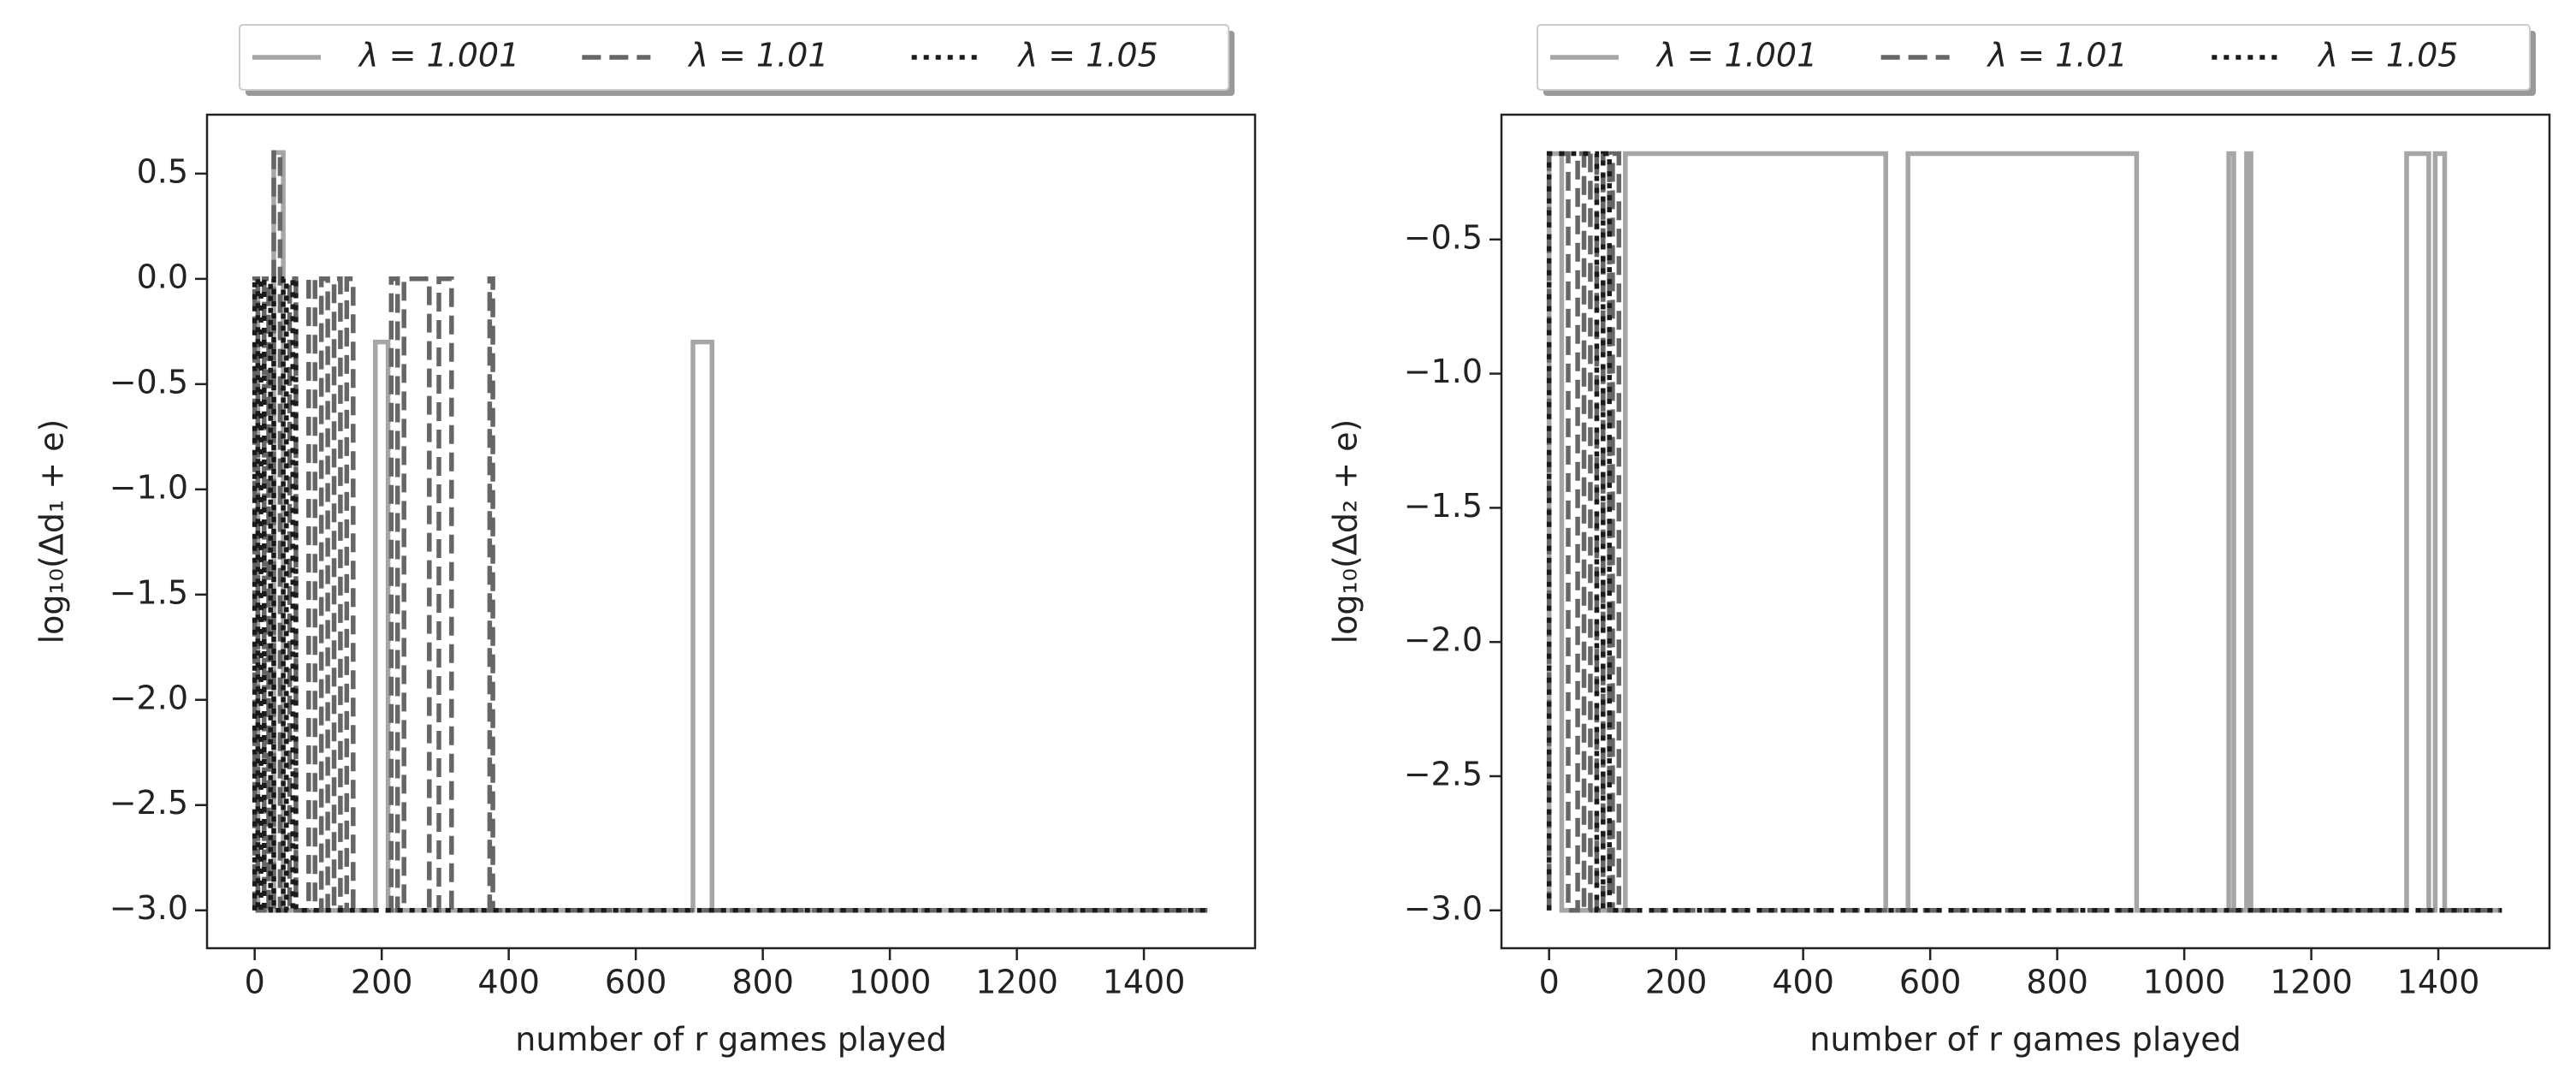 This screenshot has width=2576, height=1080. I want to click on y-axis-label: log₁₀(Δd₂ + e), so click(1346, 531).